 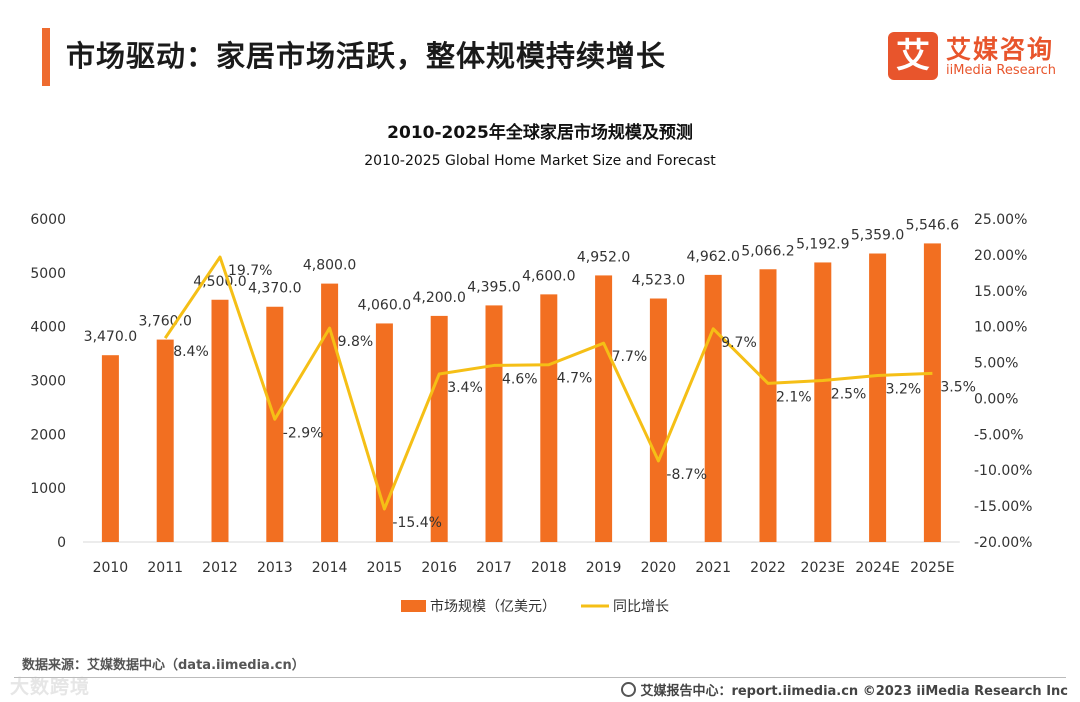 What do you see at coordinates (659, 568) in the screenshot?
I see `x-tick-label: 2020` at bounding box center [659, 568].